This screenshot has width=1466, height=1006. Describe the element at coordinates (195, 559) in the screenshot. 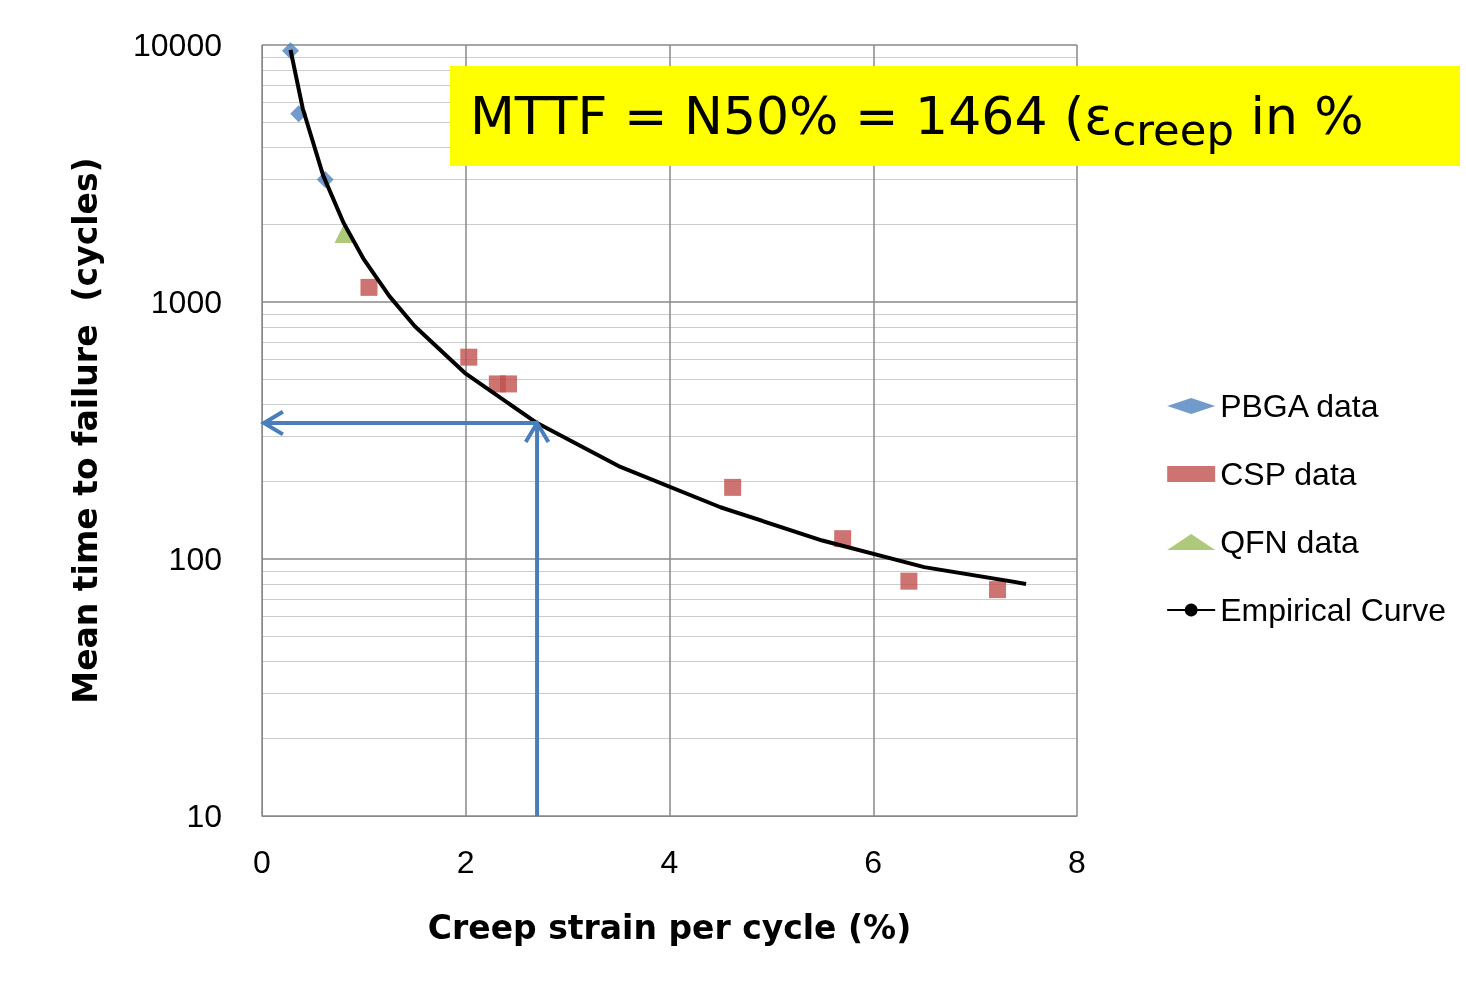

I see `y-tick-label: 100` at that location.